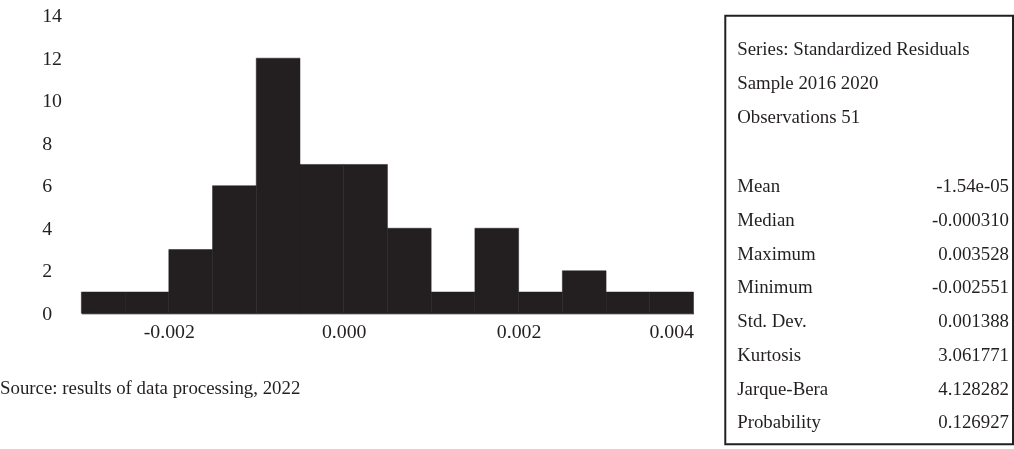 The image size is (1014, 449). I want to click on text: -1.54e-05, so click(973, 186).